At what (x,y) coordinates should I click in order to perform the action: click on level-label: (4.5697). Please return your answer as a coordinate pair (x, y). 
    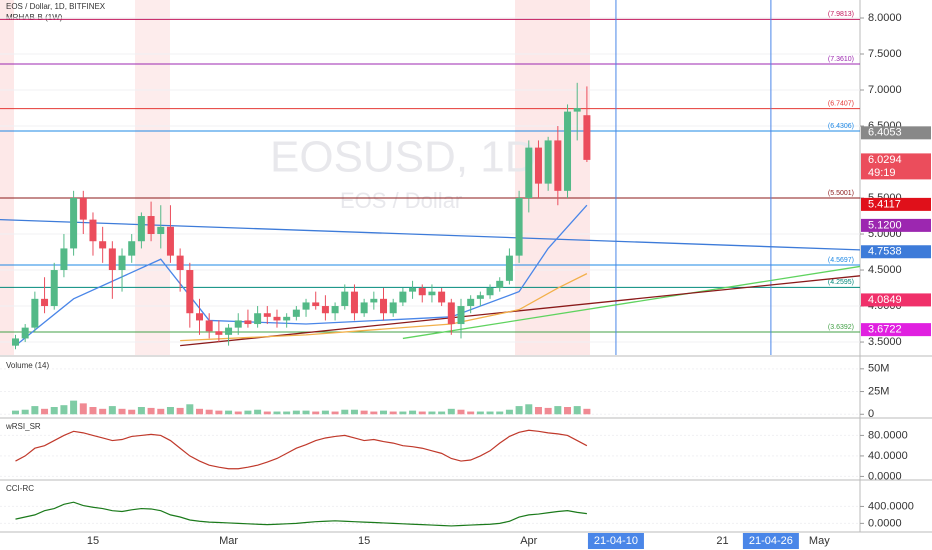
    Looking at the image, I should click on (841, 260).